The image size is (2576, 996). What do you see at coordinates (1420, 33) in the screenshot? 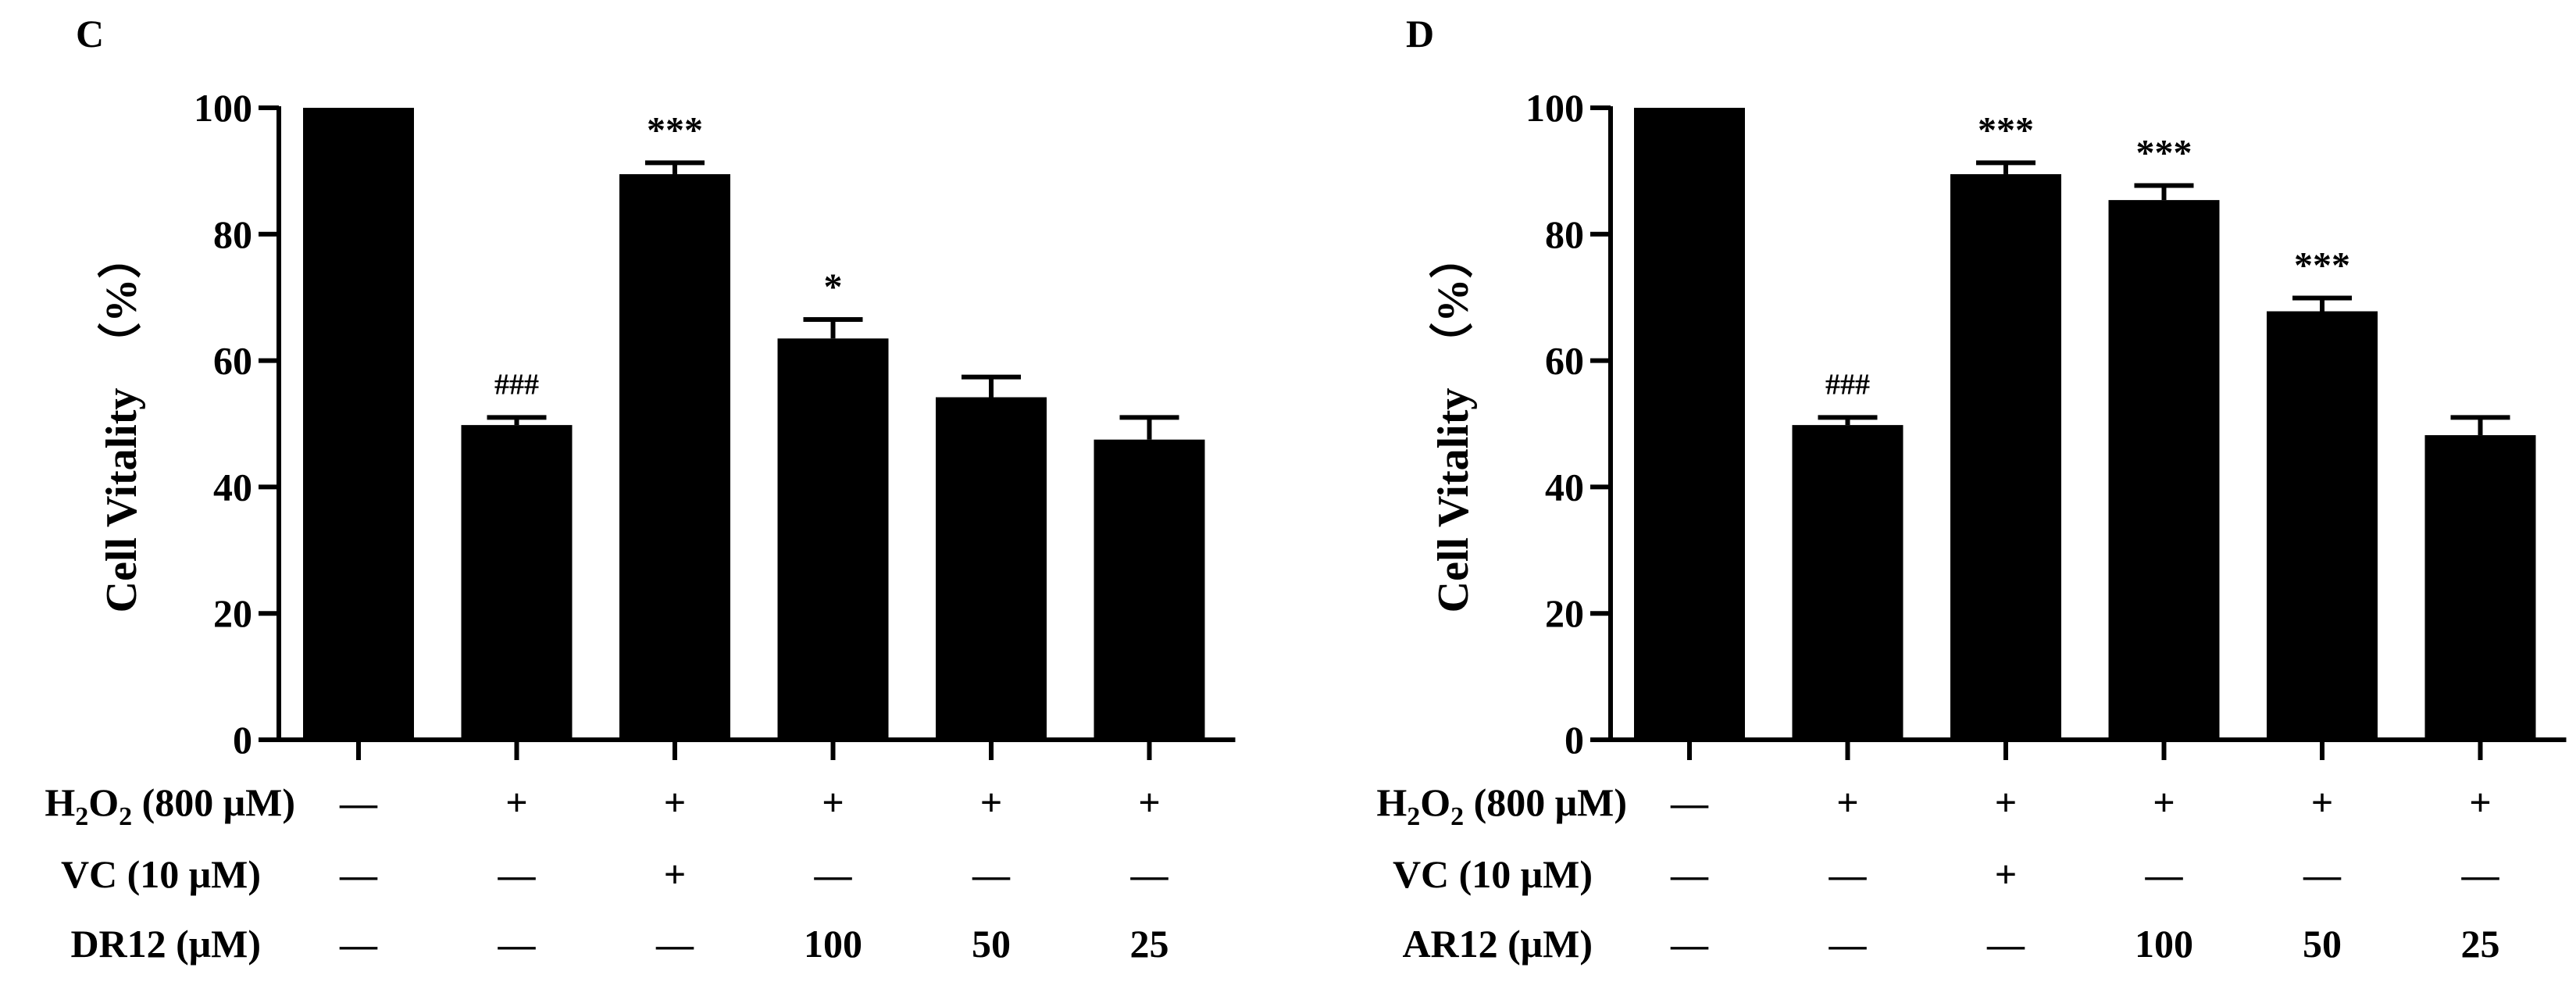
I see `panel-label: D` at bounding box center [1420, 33].